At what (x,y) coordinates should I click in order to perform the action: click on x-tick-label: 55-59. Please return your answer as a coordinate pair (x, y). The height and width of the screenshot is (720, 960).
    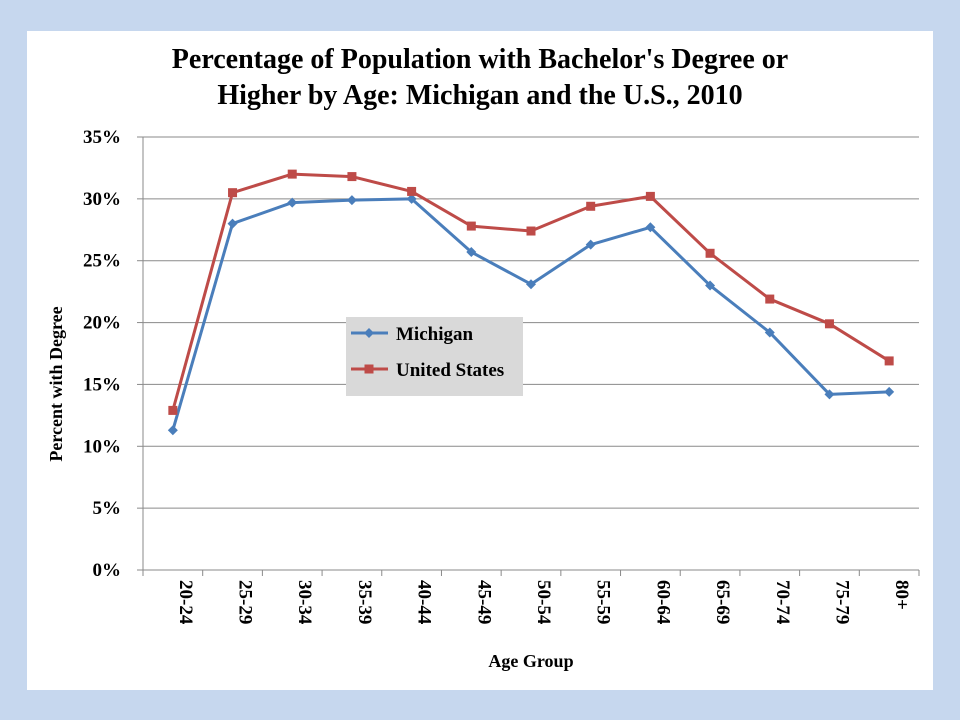
    Looking at the image, I should click on (603, 602).